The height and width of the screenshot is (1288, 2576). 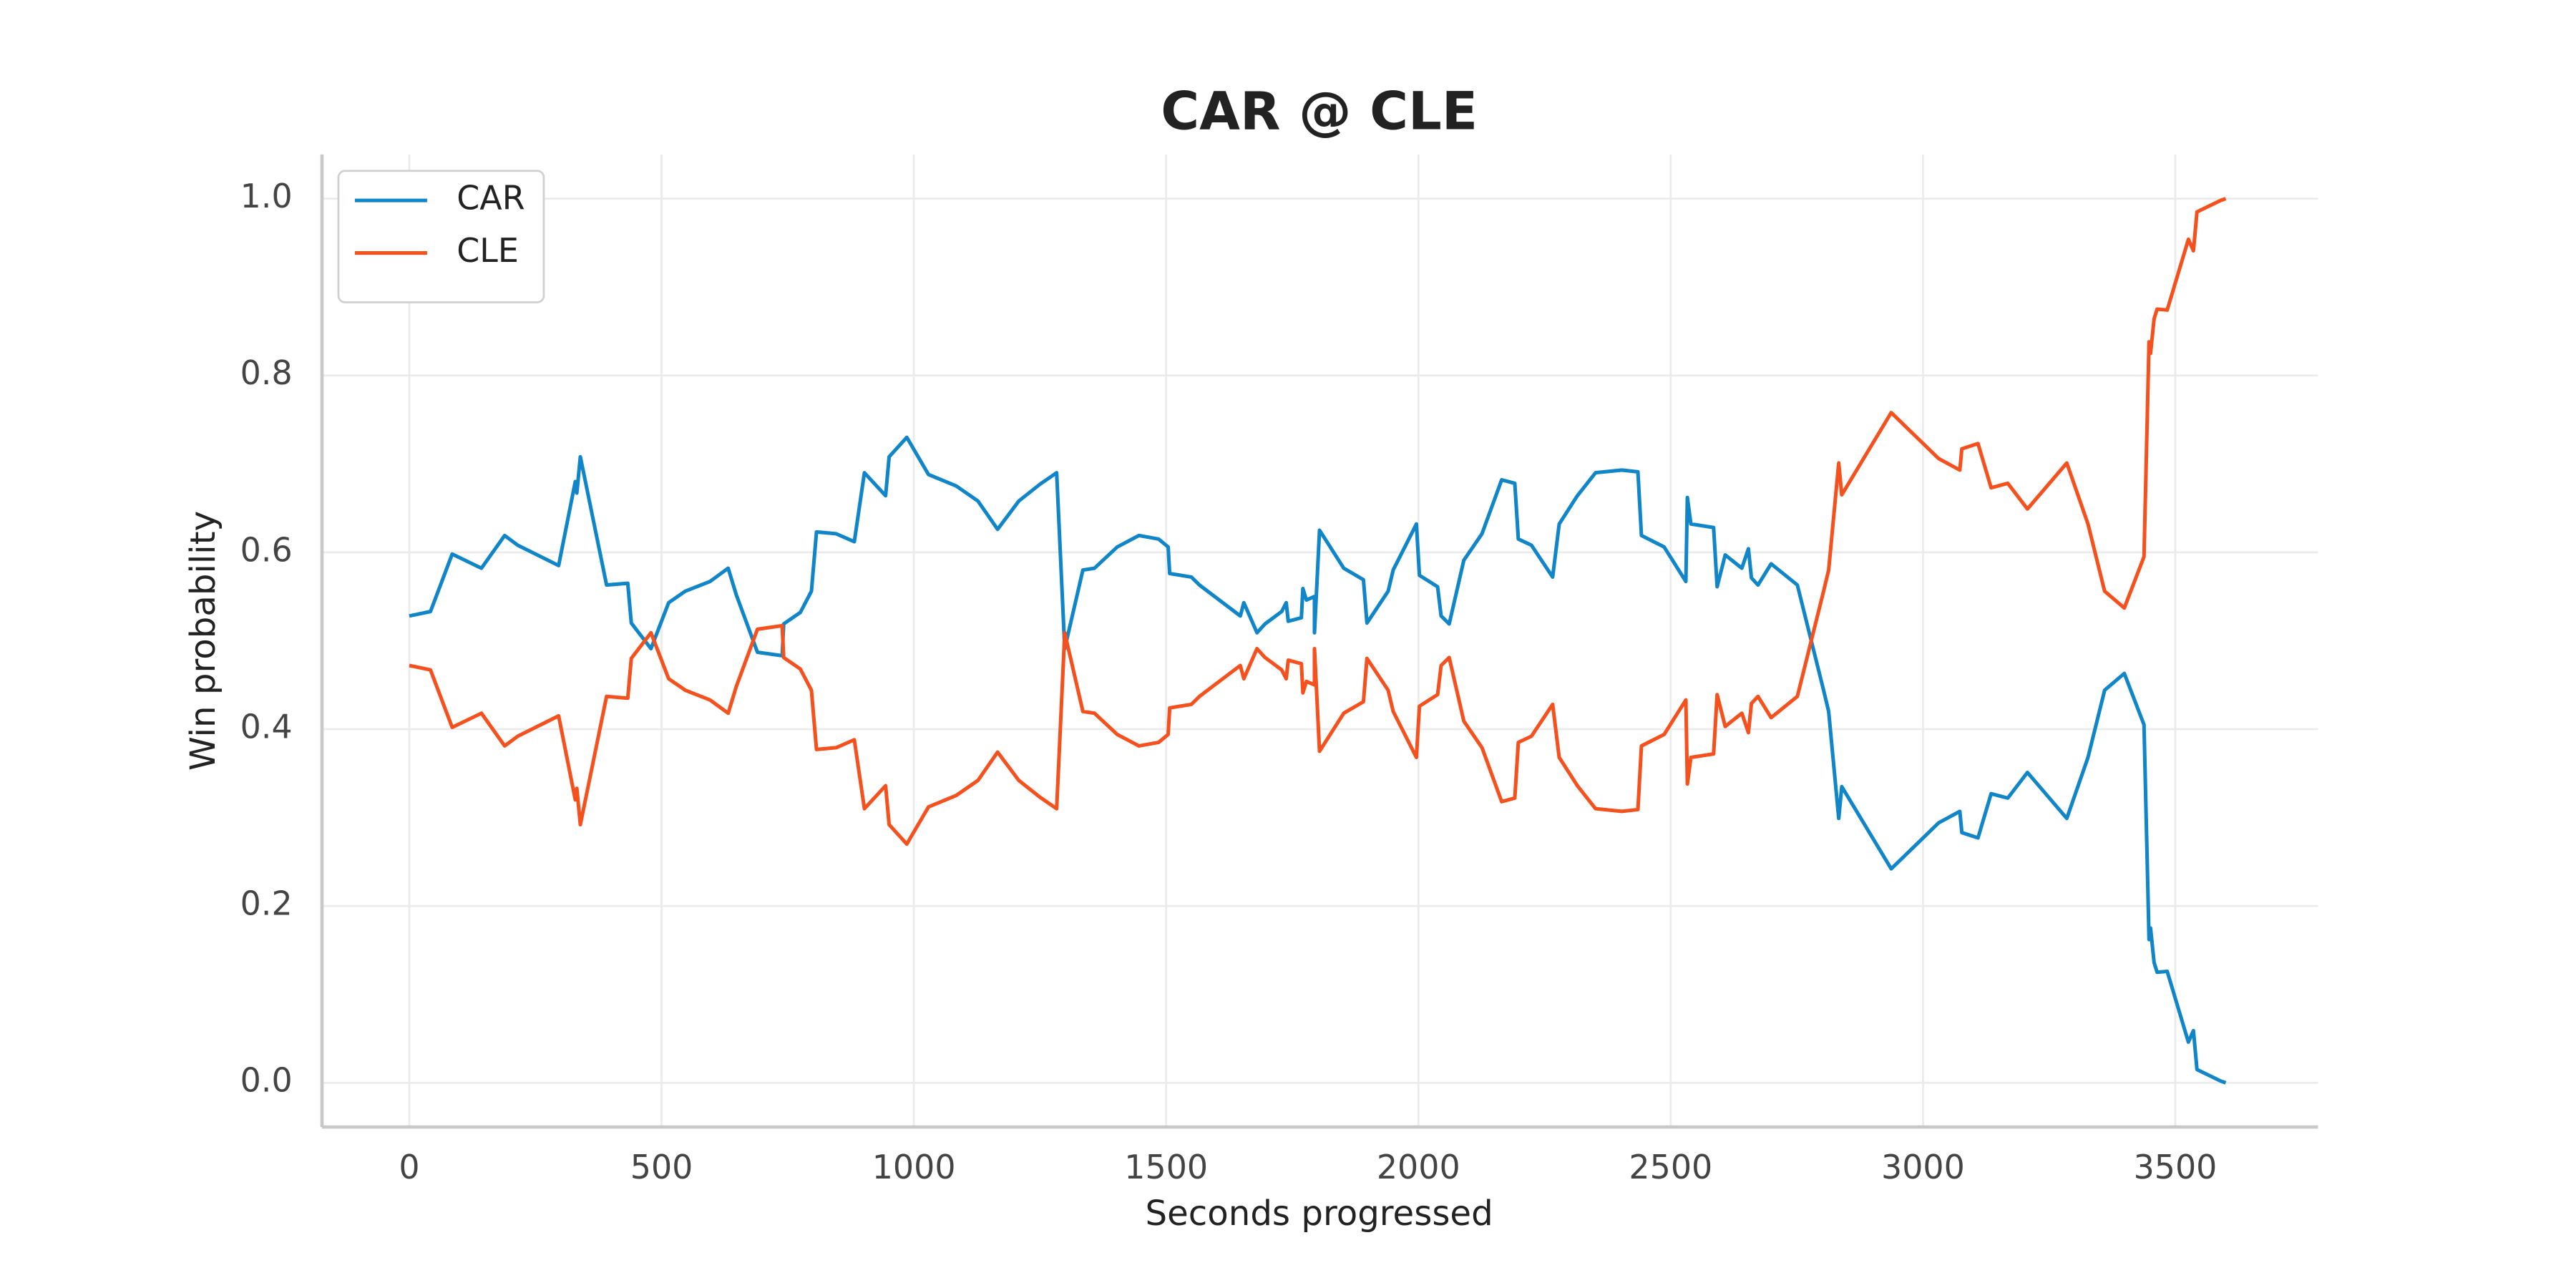 What do you see at coordinates (266, 549) in the screenshot?
I see `y-tick-label: 0.6` at bounding box center [266, 549].